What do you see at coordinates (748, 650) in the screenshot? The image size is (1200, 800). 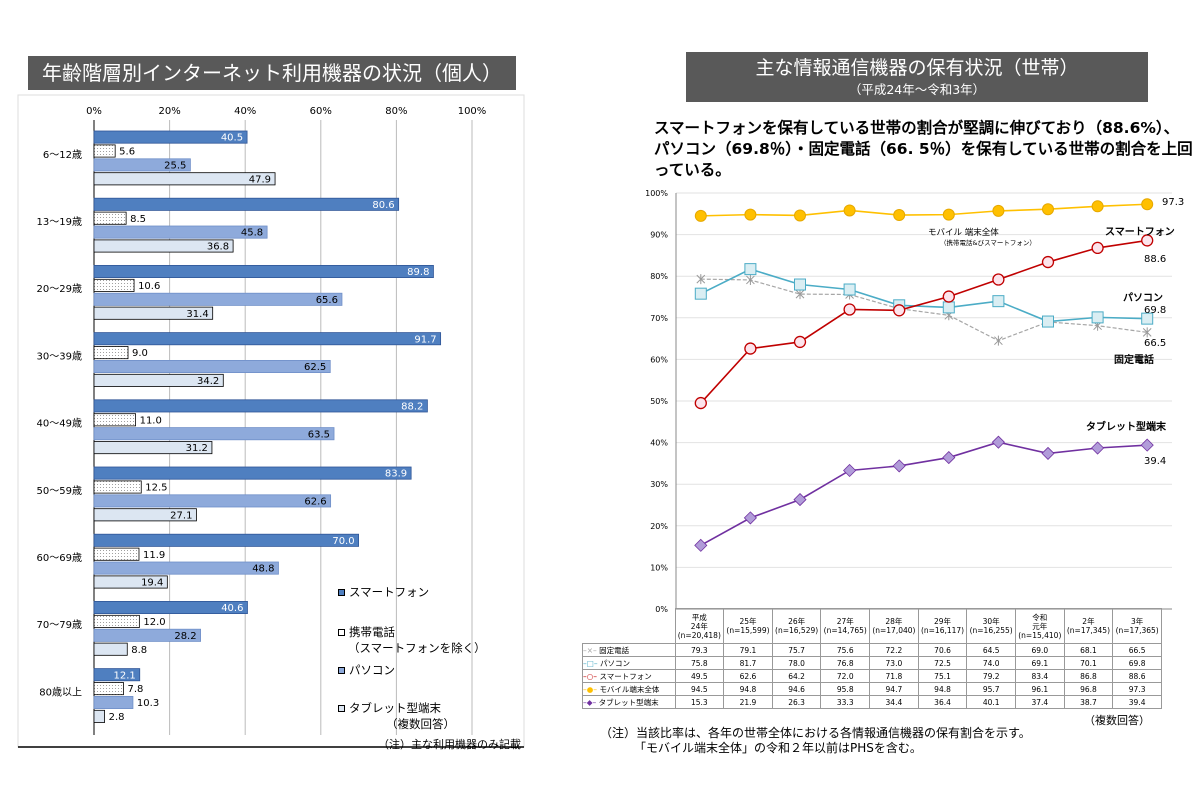 I see `table-cell: 79.1` at bounding box center [748, 650].